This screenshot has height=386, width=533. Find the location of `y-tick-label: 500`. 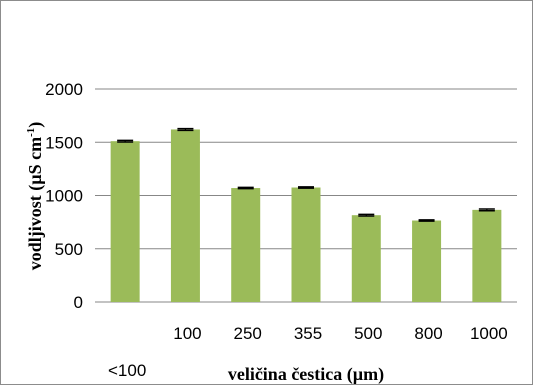

y-tick-label: 500 is located at coordinates (69, 249).